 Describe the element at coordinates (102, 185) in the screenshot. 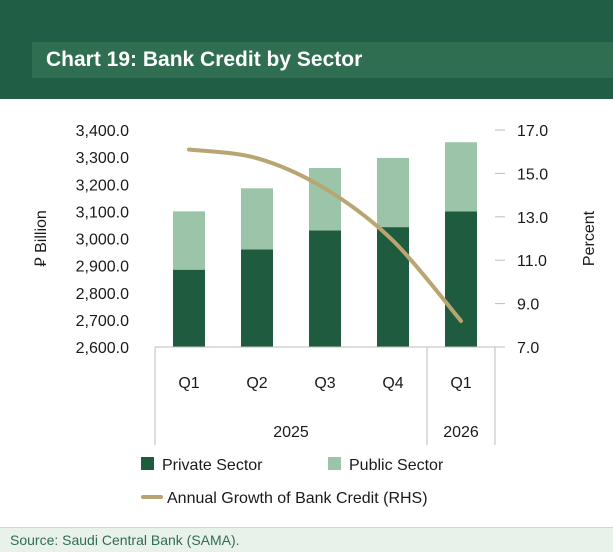

I see `y-tick-label: 3,200.0` at that location.